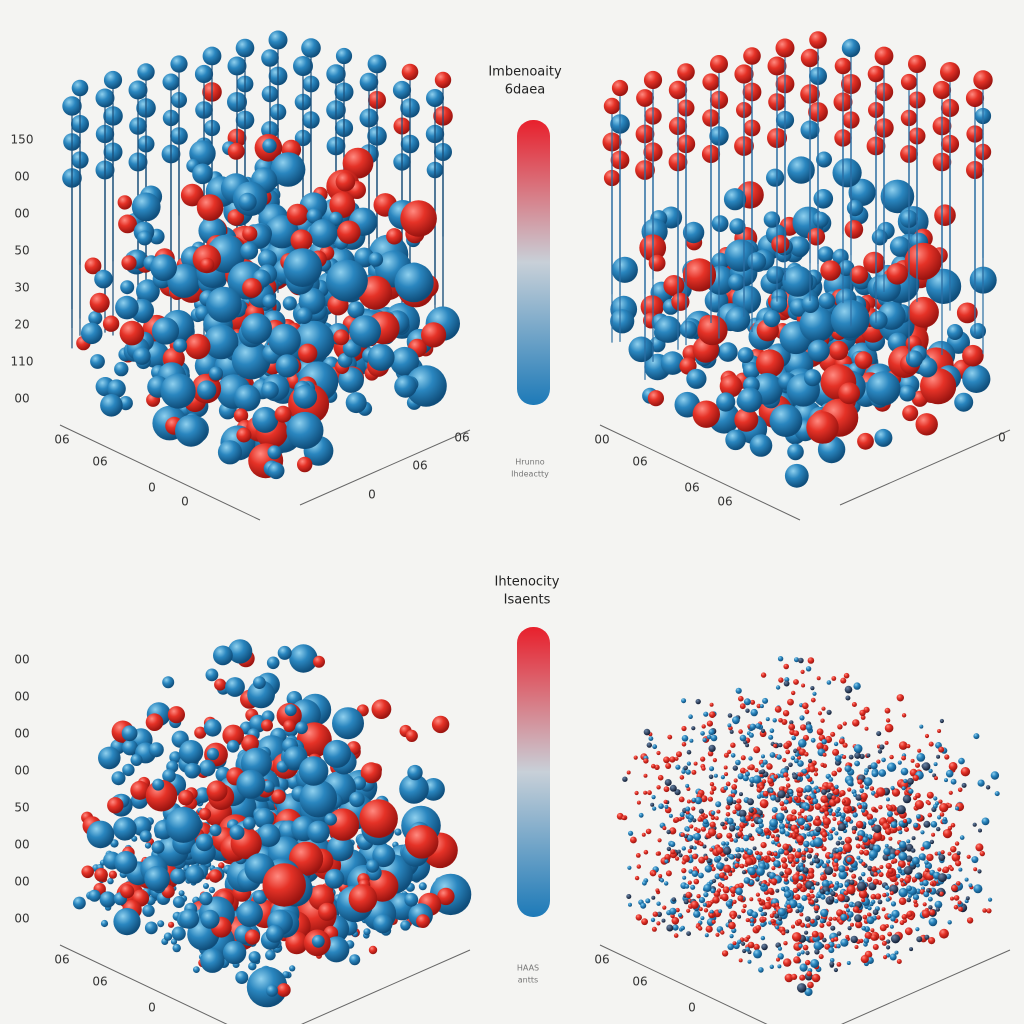 The height and width of the screenshot is (1024, 1024). I want to click on y-tick-label: 00, so click(21, 399).